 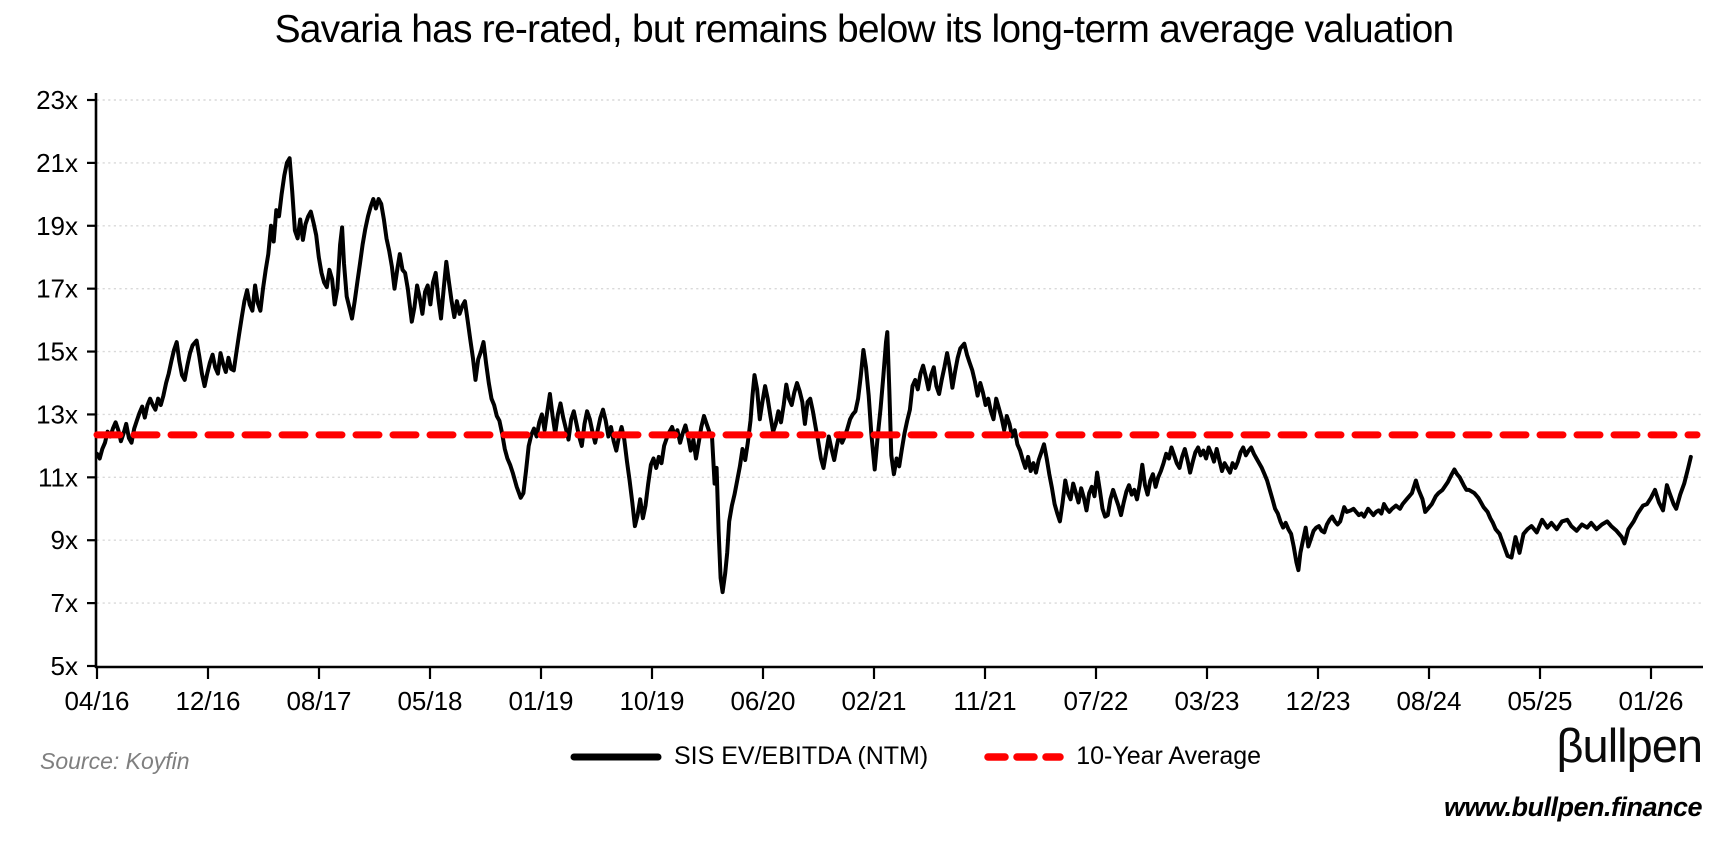 I want to click on y-tick-label-15: 15x, so click(x=57, y=352).